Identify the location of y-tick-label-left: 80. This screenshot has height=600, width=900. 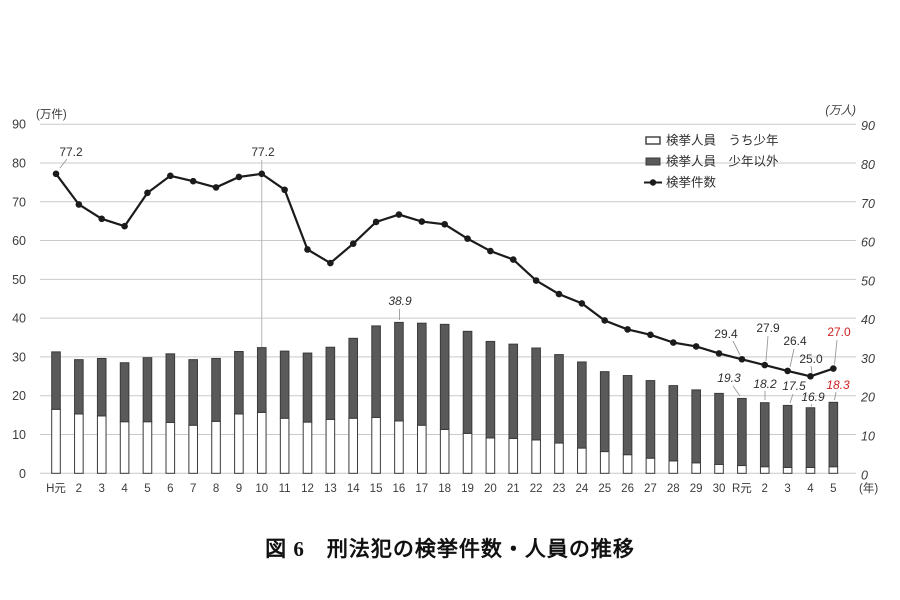
(19, 163).